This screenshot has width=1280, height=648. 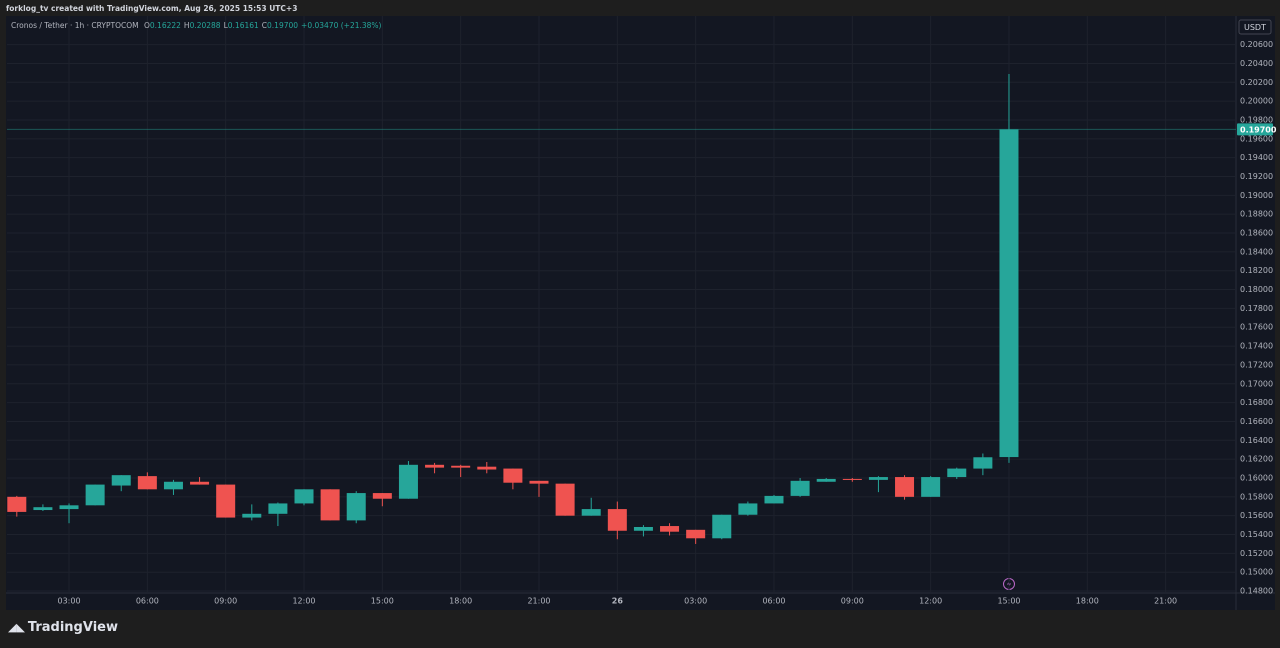 What do you see at coordinates (75, 25) in the screenshot?
I see `symbol-title: Cronos / Tether · 1h · CRYPTOCOM` at bounding box center [75, 25].